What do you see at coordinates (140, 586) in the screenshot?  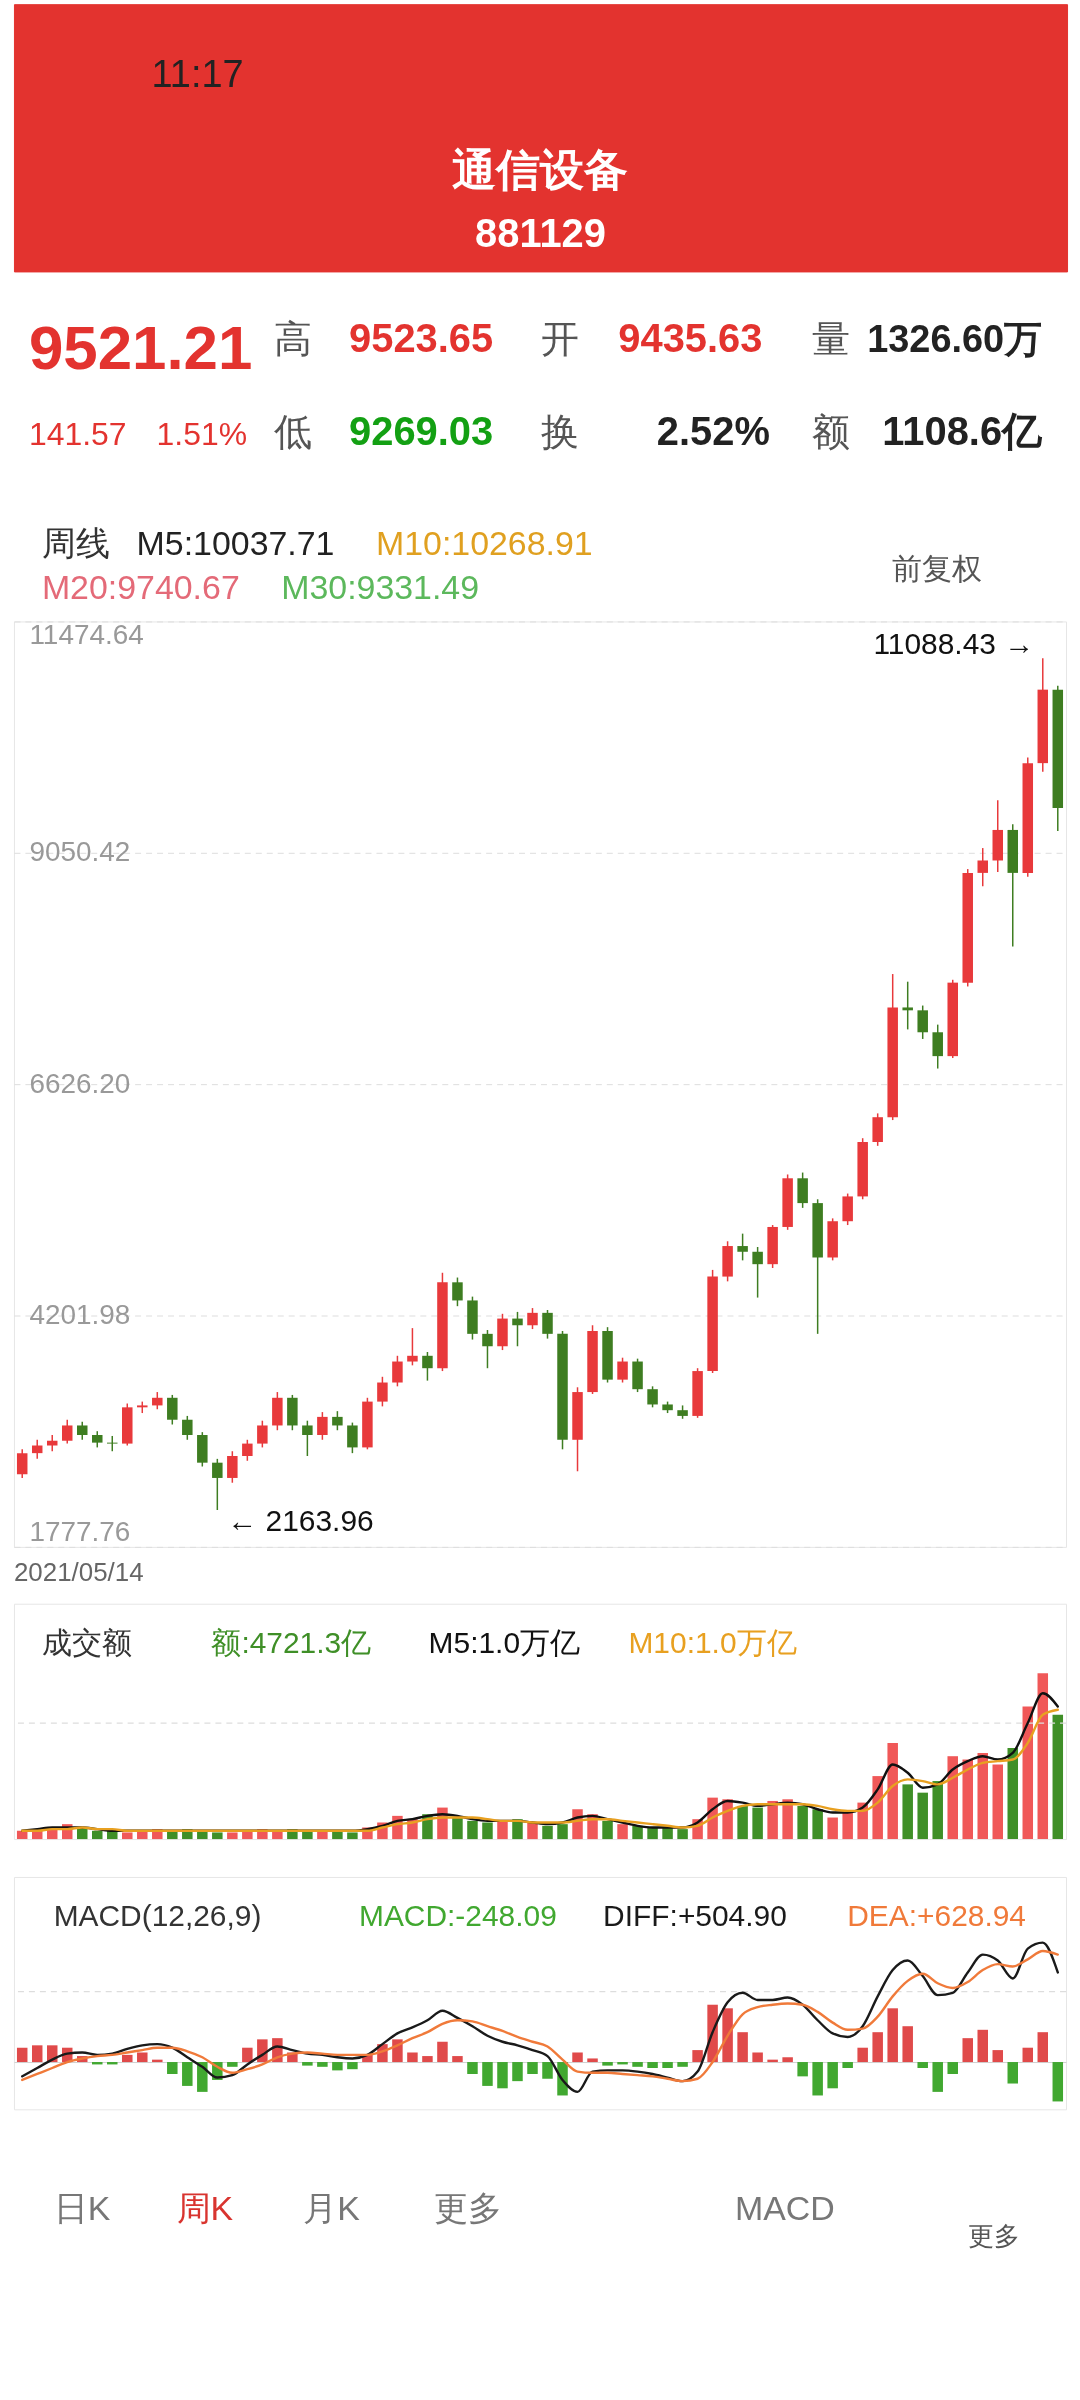 I see `text: M20:9740.67` at bounding box center [140, 586].